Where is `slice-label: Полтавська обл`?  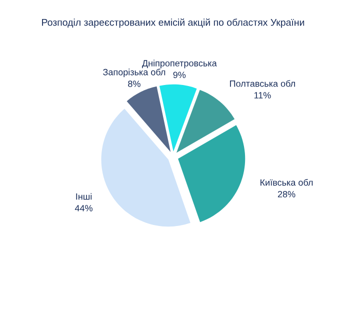
slice-label: Полтавська обл is located at coordinates (262, 83).